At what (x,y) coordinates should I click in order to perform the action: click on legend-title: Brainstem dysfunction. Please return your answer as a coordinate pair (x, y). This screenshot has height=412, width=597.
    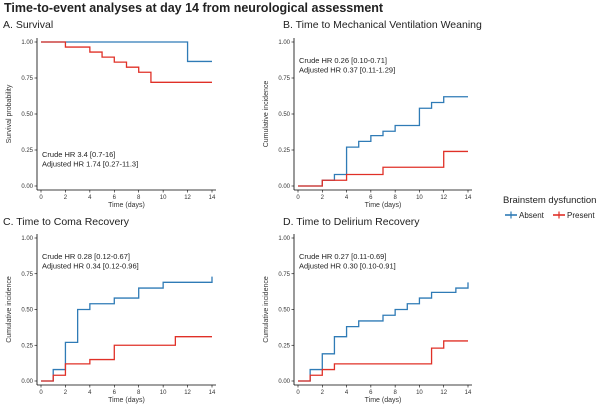
    Looking at the image, I should click on (549, 200).